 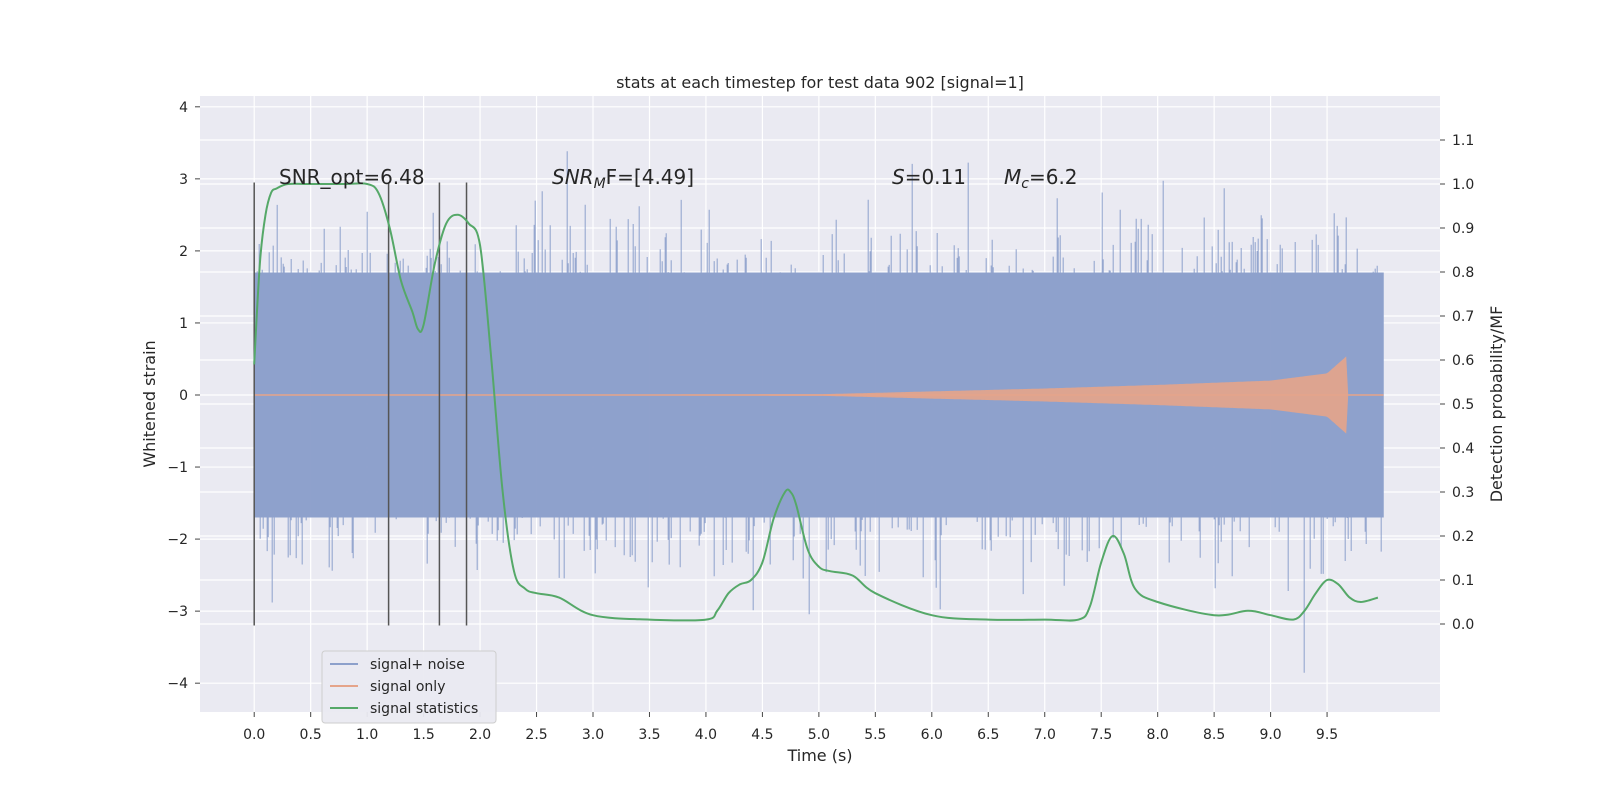 What do you see at coordinates (1214, 735) in the screenshot?
I see `x-tick-label: 8.5` at bounding box center [1214, 735].